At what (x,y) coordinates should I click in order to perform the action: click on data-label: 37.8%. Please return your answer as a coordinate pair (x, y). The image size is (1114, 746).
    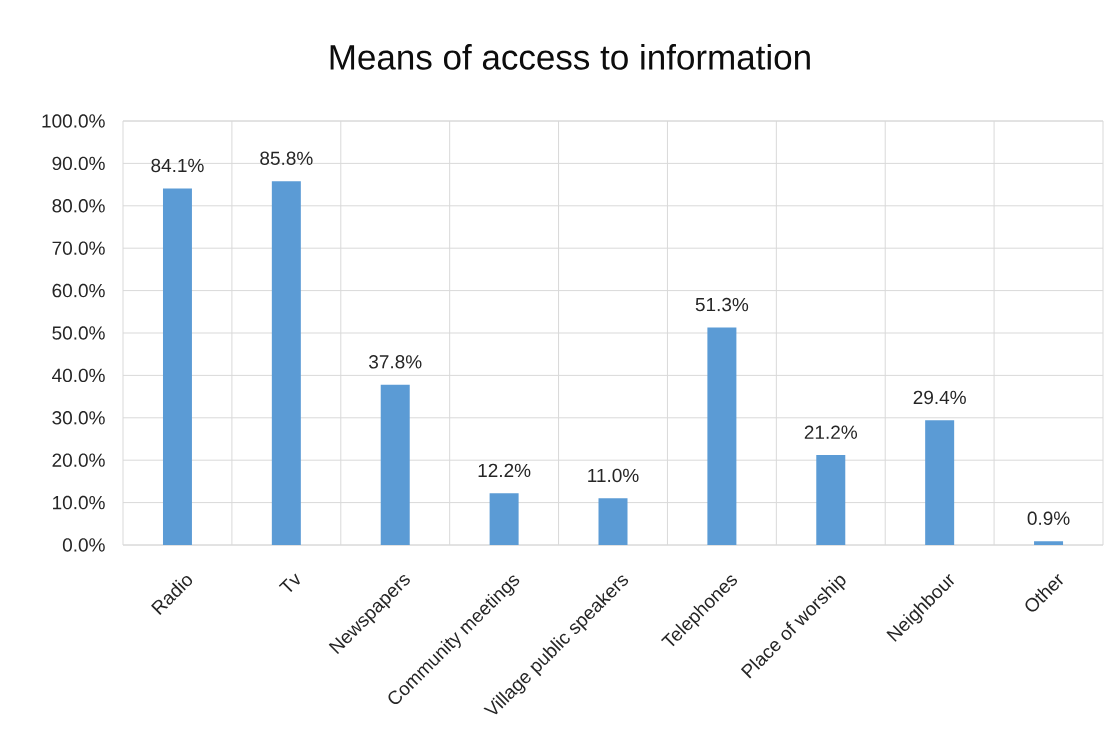
    Looking at the image, I should click on (395, 362).